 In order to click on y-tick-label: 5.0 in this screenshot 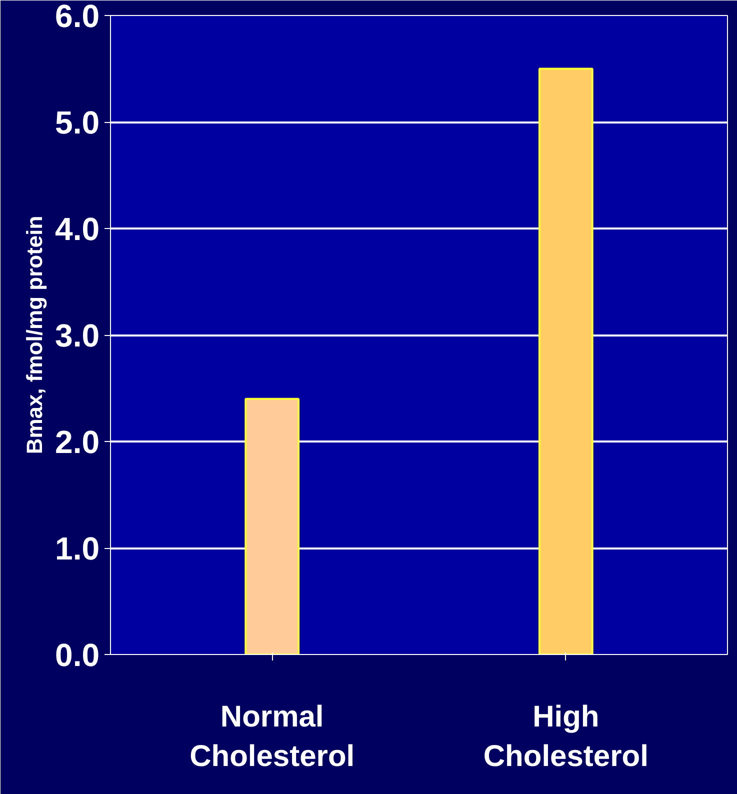, I will do `click(77, 122)`.